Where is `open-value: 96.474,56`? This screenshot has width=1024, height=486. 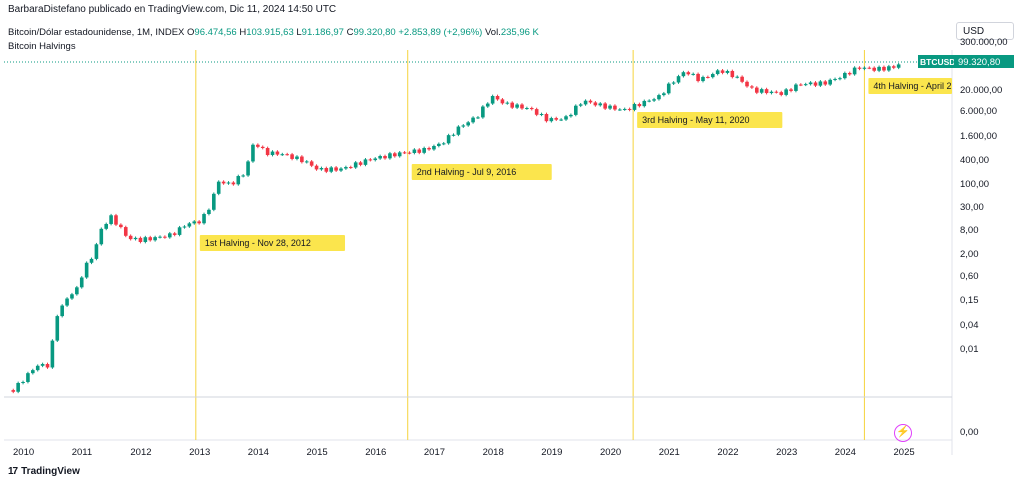
open-value: 96.474,56 is located at coordinates (215, 32).